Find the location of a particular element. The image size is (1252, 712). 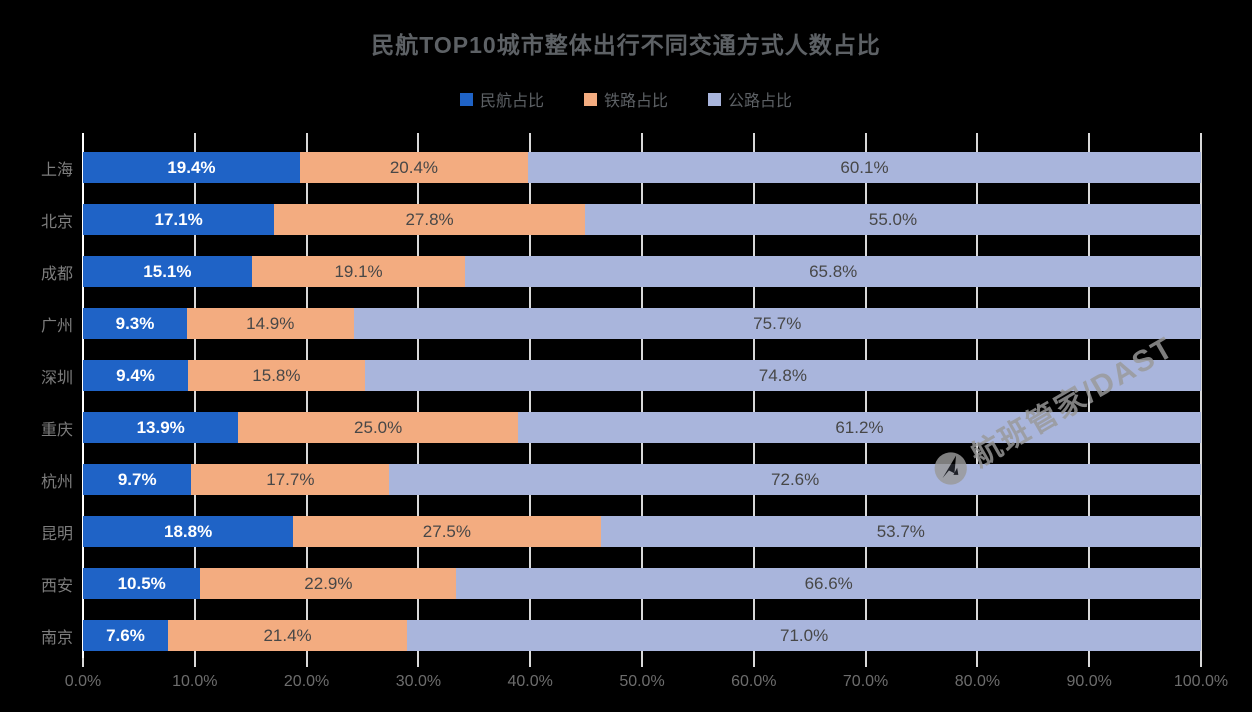

category-label: 成都 is located at coordinates (56, 274).